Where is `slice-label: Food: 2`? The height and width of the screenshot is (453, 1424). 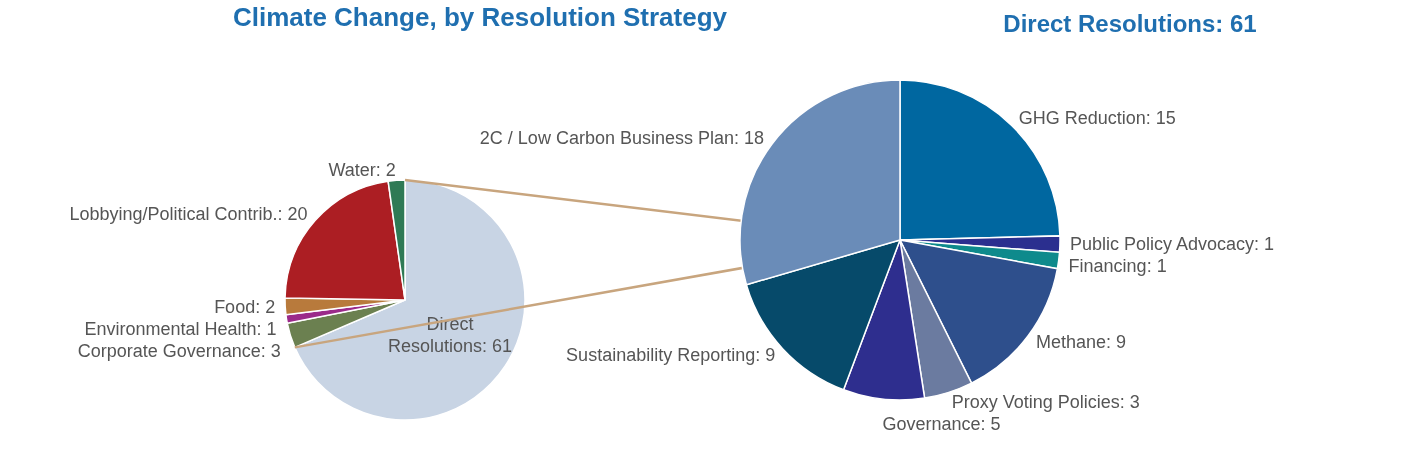
slice-label: Food: 2 is located at coordinates (245, 306).